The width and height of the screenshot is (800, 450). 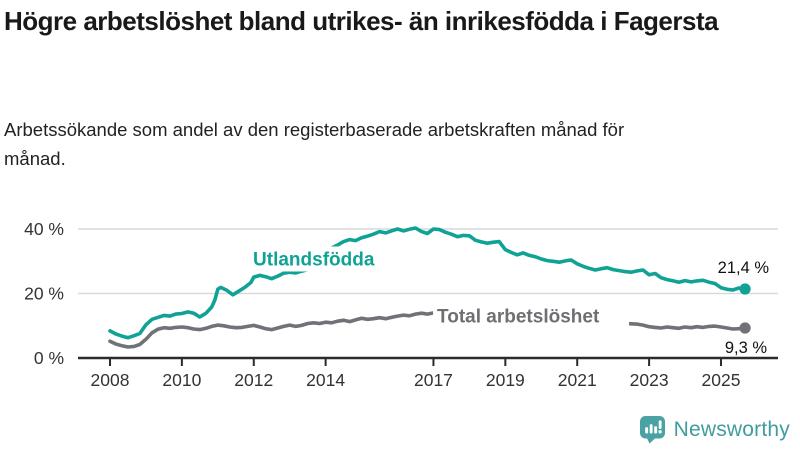 What do you see at coordinates (721, 380) in the screenshot?
I see `x-axis-label: 2025` at bounding box center [721, 380].